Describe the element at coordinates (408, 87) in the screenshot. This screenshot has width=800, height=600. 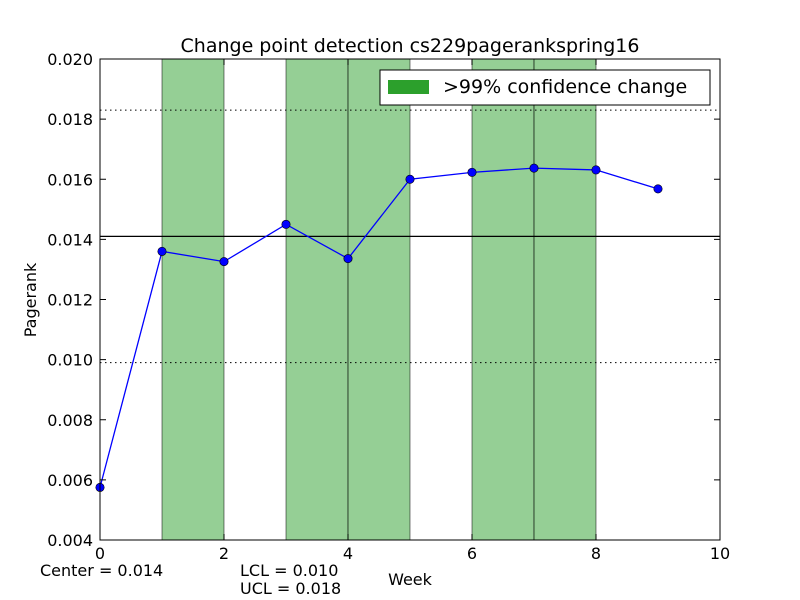
I see `legend-swatch` at that location.